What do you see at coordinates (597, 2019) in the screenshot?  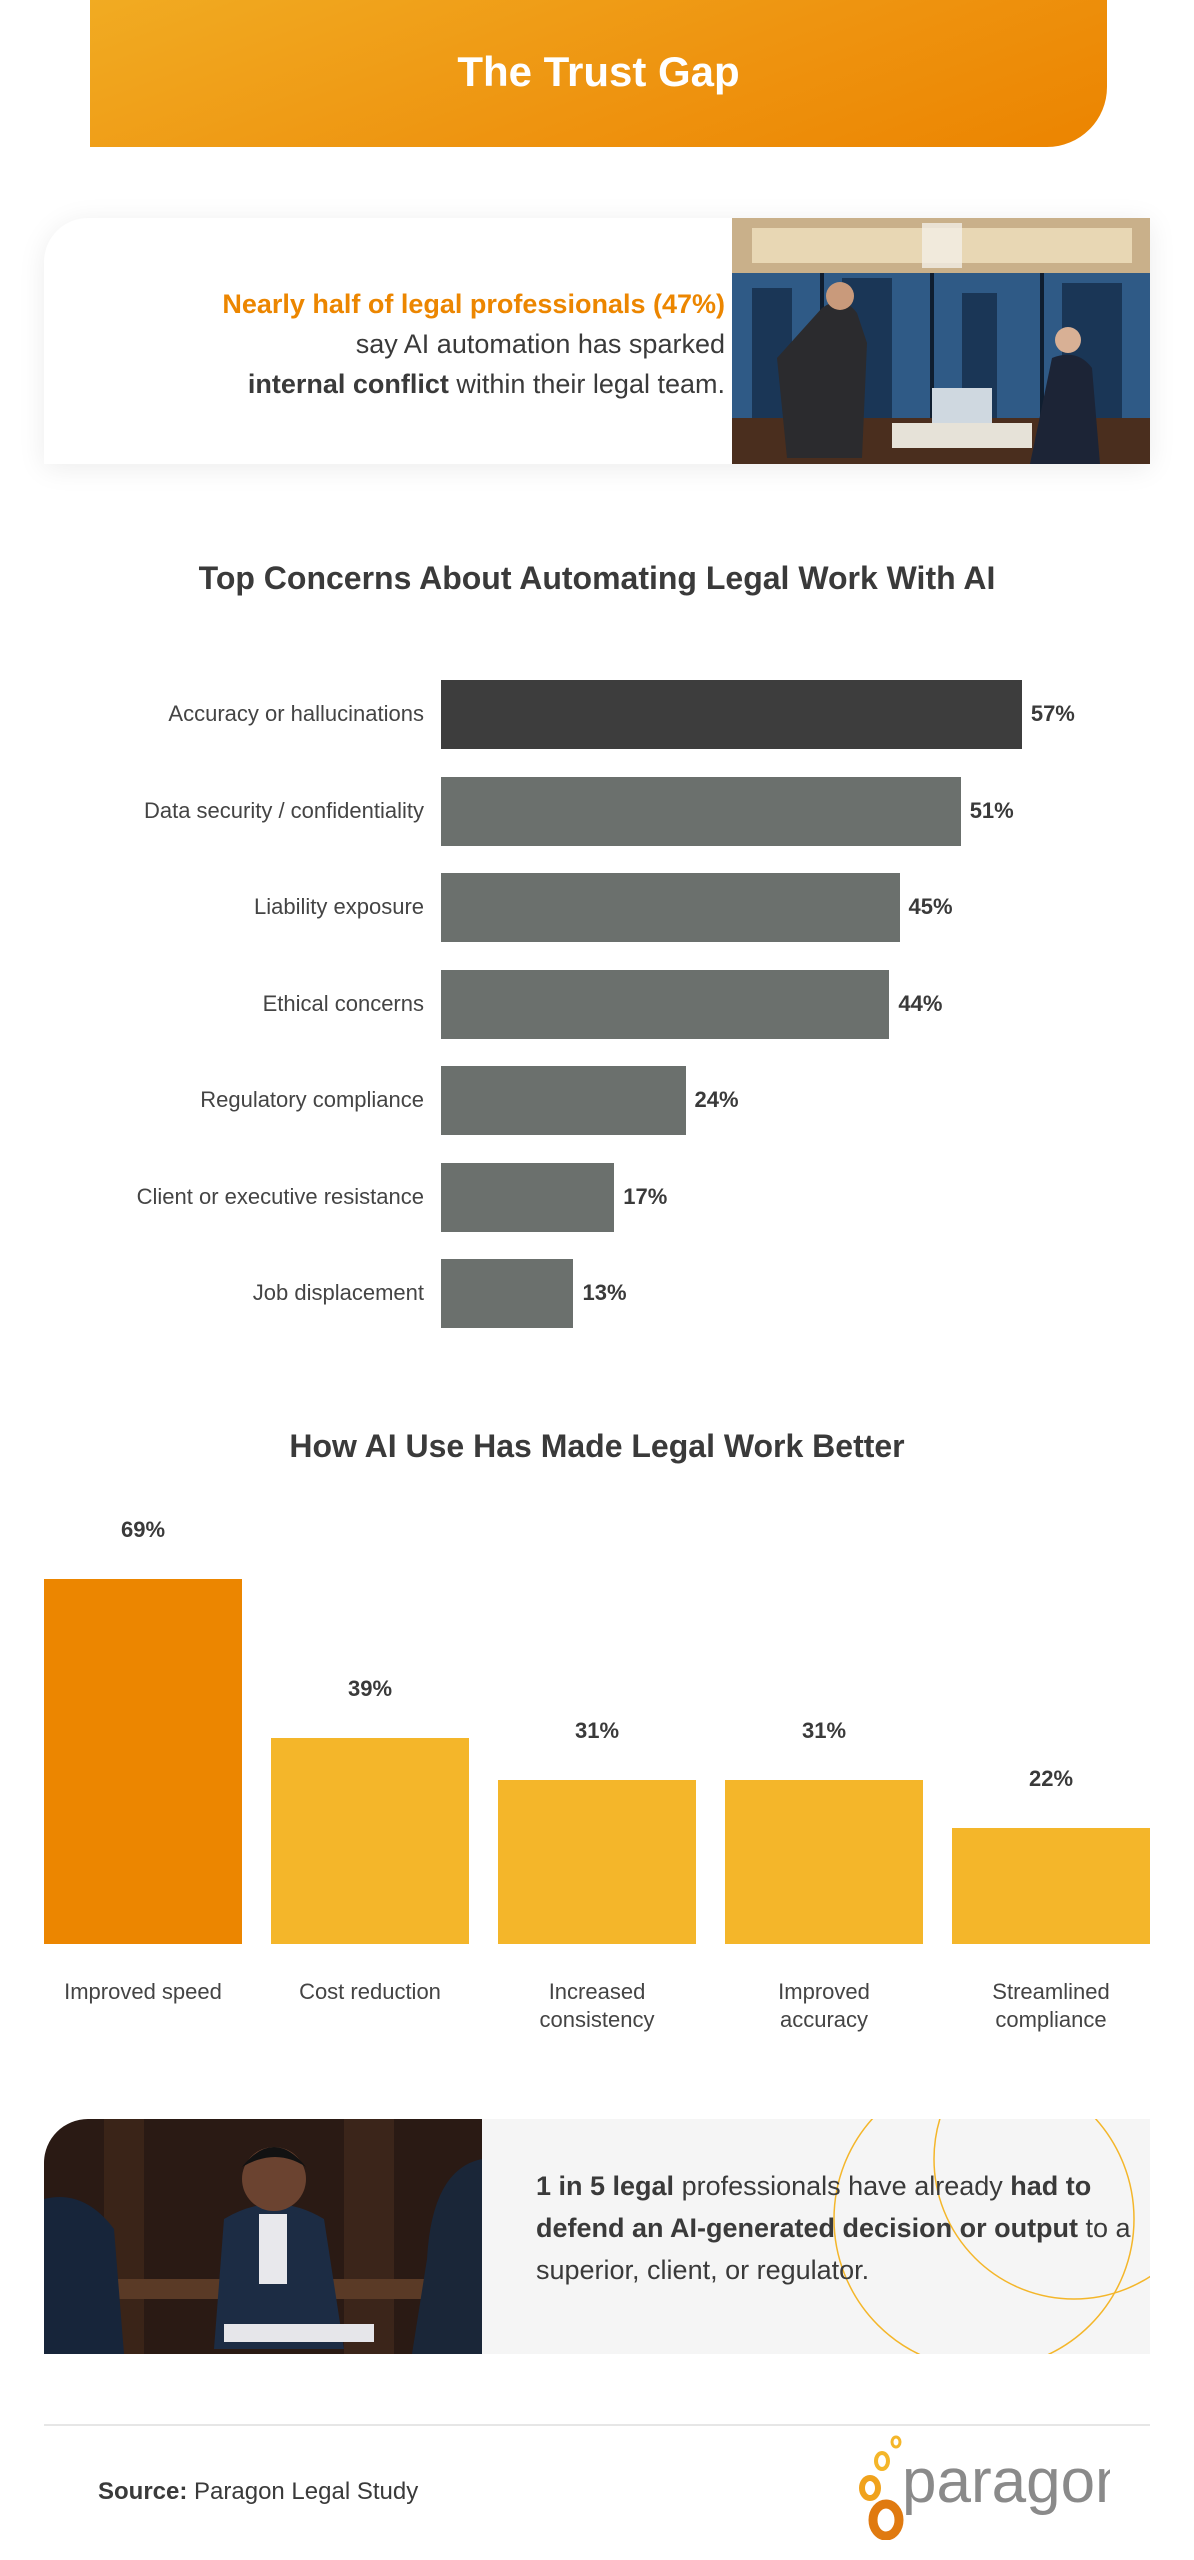 I see `bar-label-line: consistency` at bounding box center [597, 2019].